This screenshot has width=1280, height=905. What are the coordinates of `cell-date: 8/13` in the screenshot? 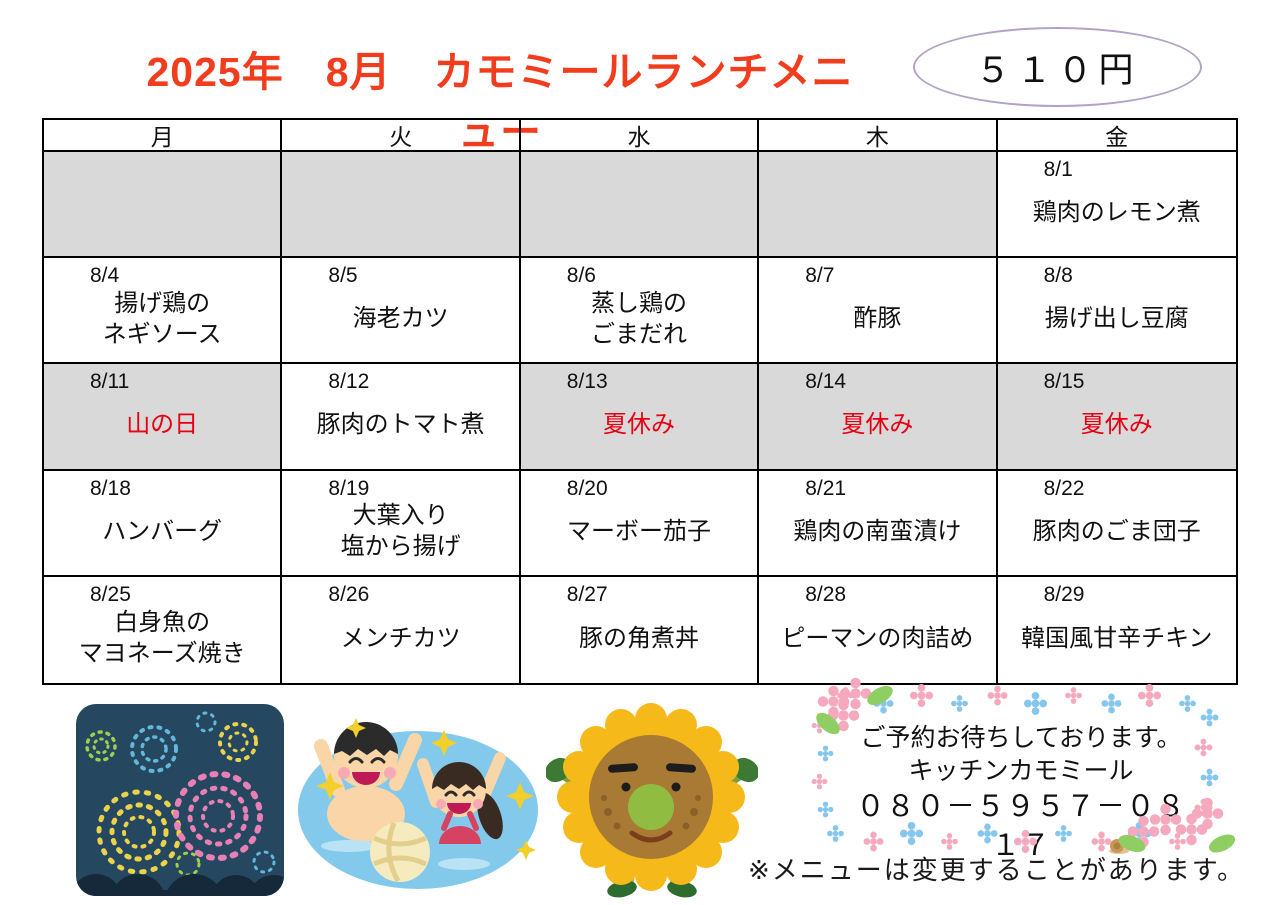 It's located at (587, 382).